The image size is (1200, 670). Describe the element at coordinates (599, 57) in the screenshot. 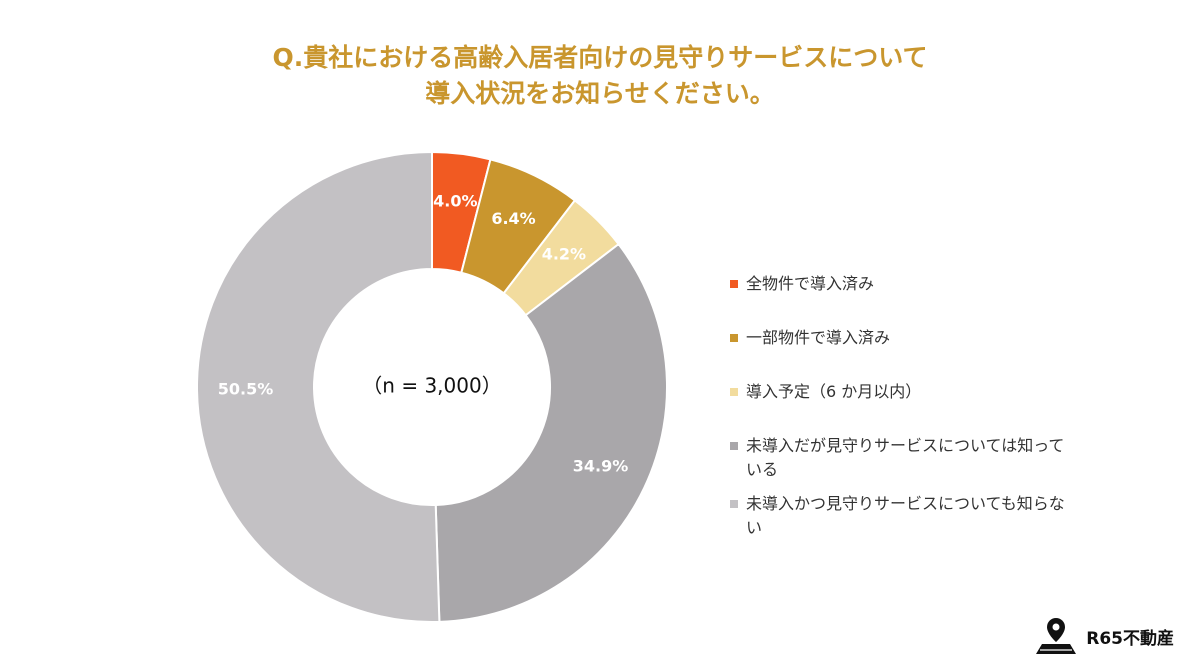

I see `chart-title: Q.貴社における高齢入居者向けの見守りサービスについて` at that location.